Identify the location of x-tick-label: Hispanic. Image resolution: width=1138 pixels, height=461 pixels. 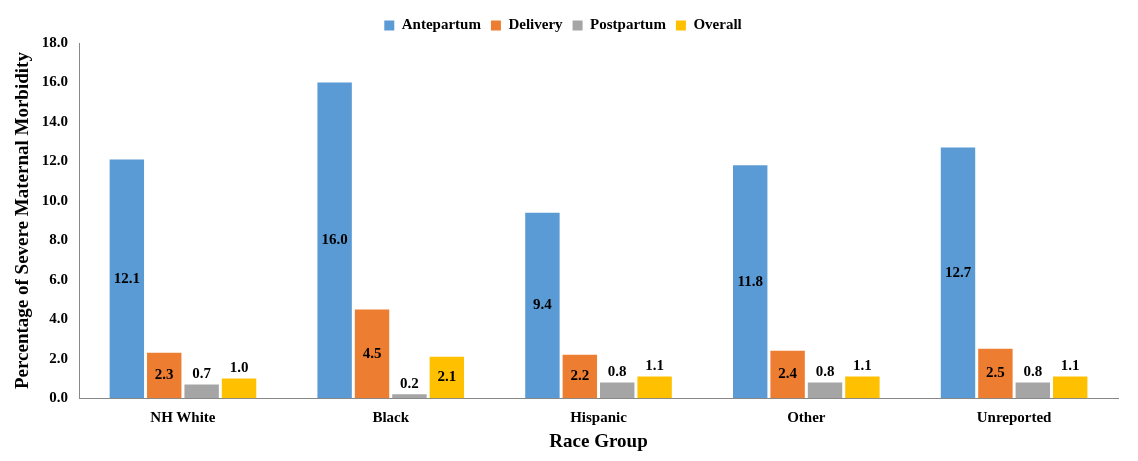
(599, 417).